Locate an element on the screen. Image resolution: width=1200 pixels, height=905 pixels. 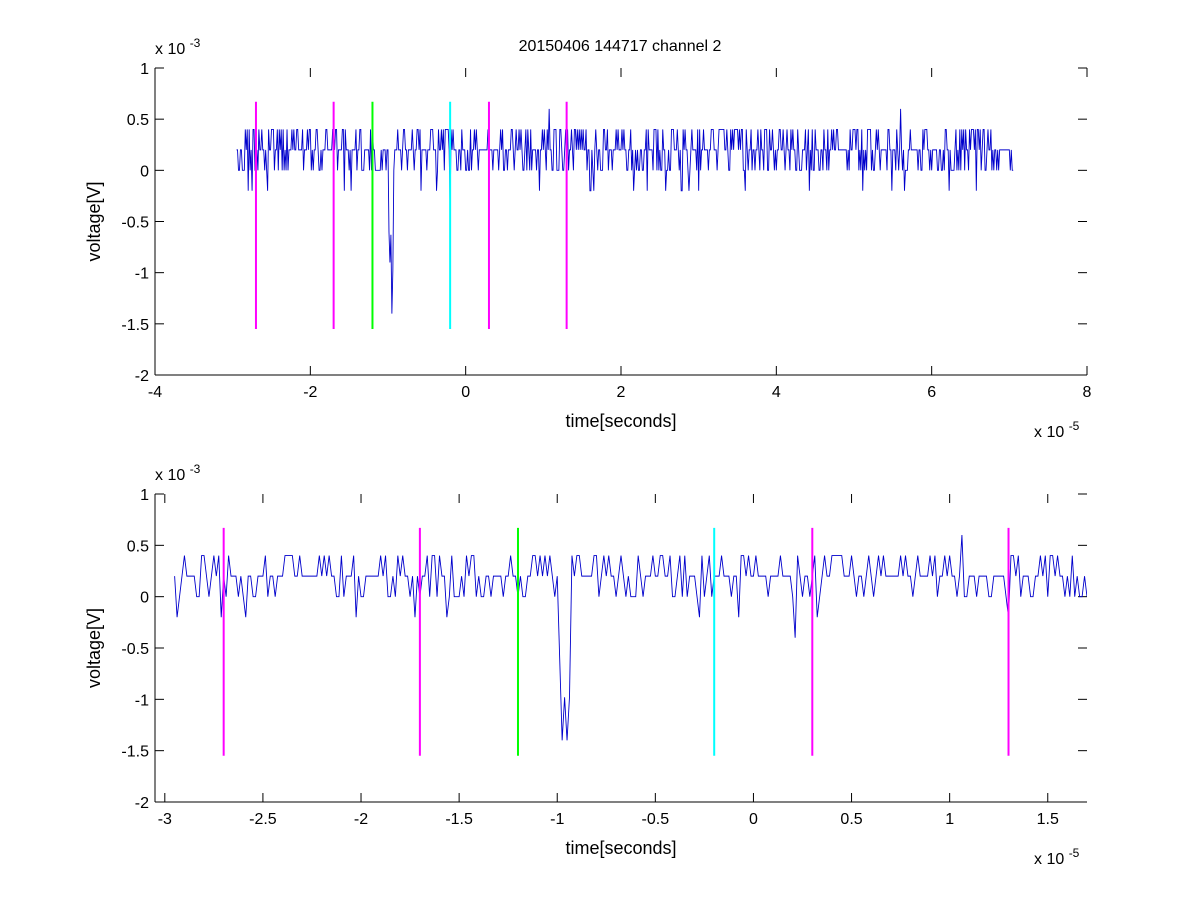
signal-trace is located at coordinates (625, 211).